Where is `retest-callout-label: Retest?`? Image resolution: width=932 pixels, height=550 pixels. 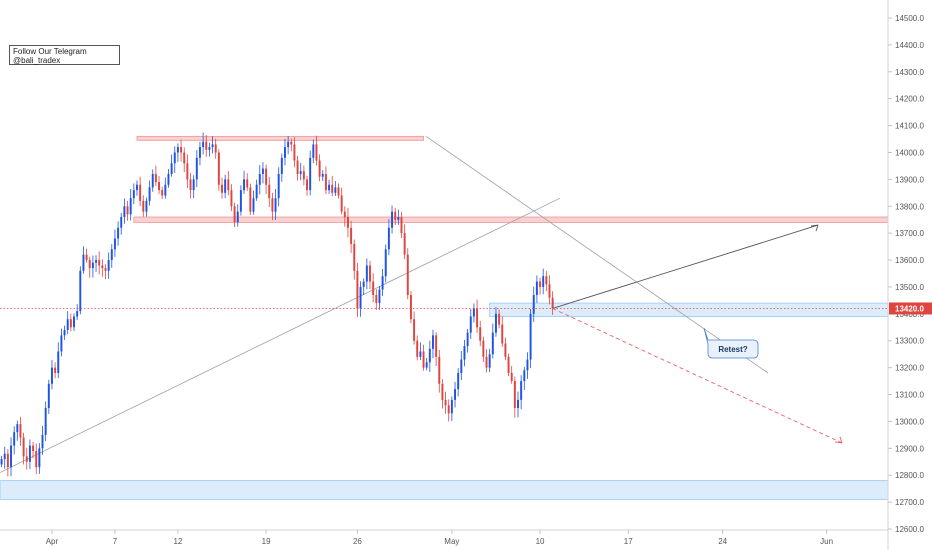 retest-callout-label: Retest? is located at coordinates (732, 349).